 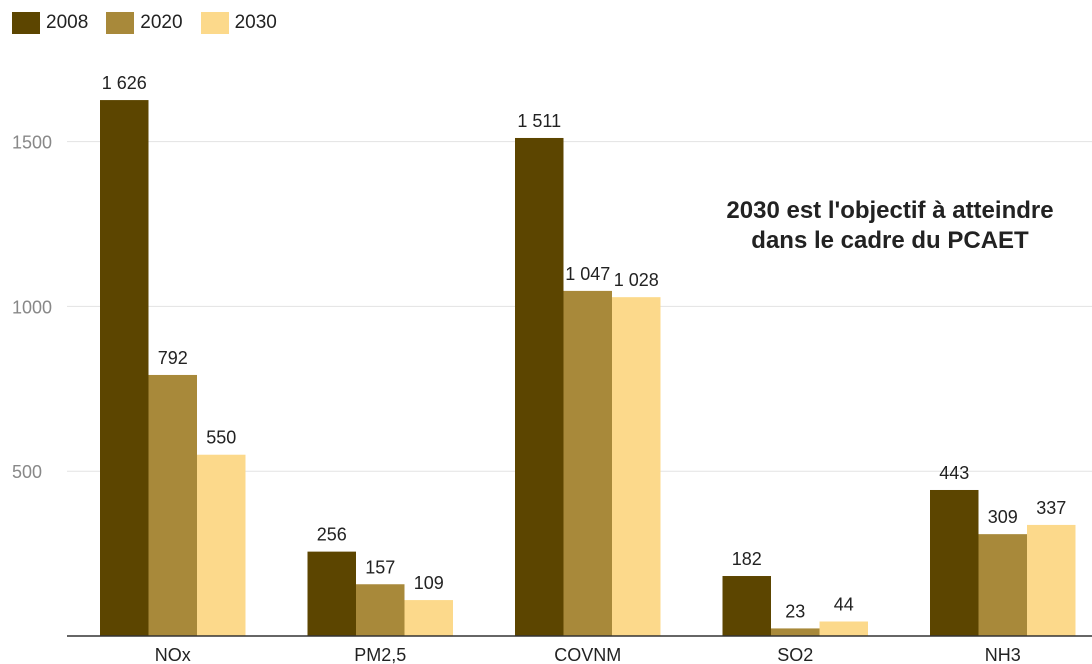 What do you see at coordinates (954, 473) in the screenshot?
I see `data-label-nh3-2008: 443` at bounding box center [954, 473].